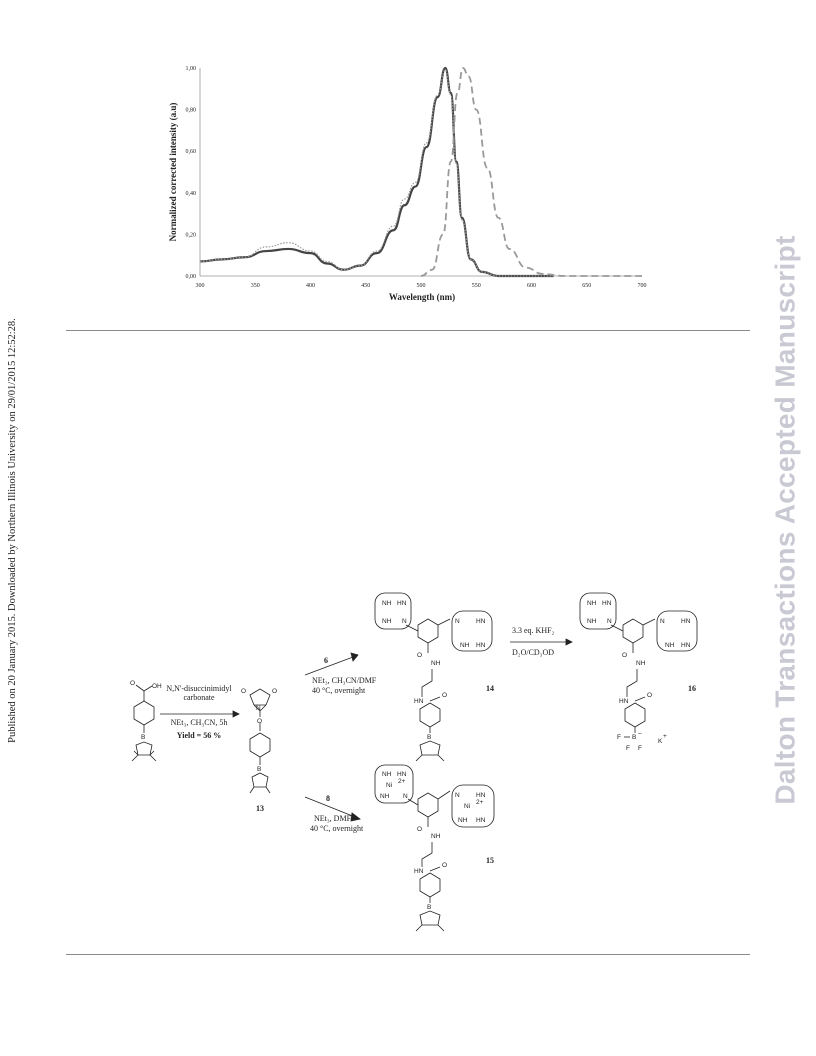 The width and height of the screenshot is (816, 1056). I want to click on x-tick-label: 350, so click(255, 286).